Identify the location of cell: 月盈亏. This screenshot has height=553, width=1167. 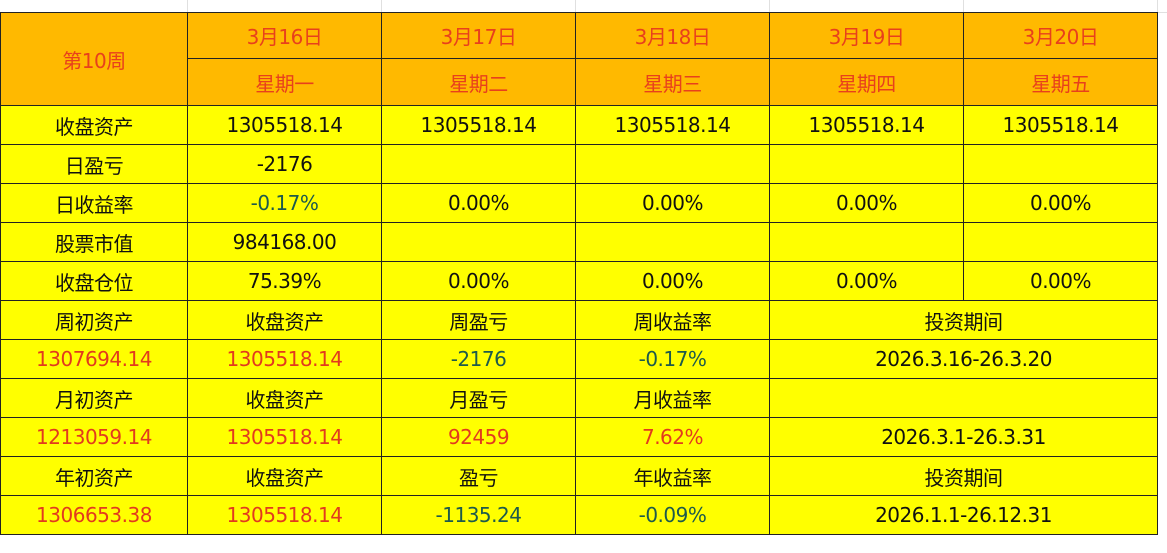
(478, 398).